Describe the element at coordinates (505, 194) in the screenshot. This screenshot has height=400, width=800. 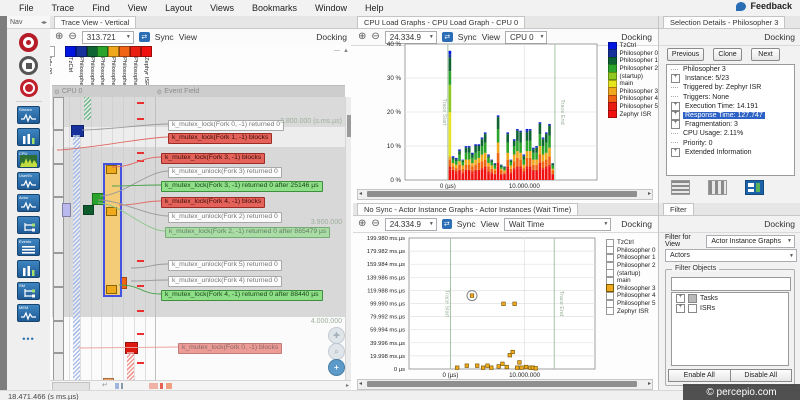
I see `cpu-horizontal-scrollbar: ◂ ▸` at that location.